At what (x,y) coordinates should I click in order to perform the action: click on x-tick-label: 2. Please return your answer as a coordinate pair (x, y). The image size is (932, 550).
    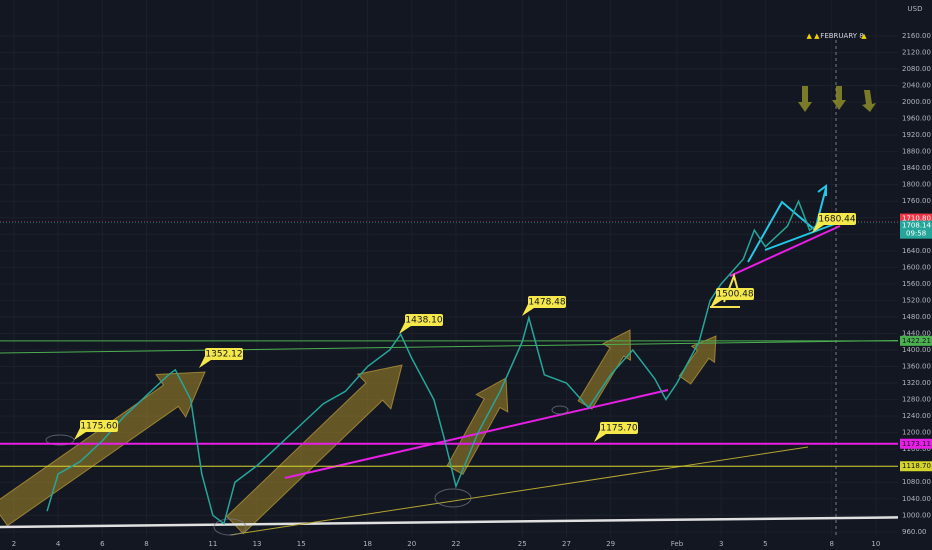
    Looking at the image, I should click on (14, 544).